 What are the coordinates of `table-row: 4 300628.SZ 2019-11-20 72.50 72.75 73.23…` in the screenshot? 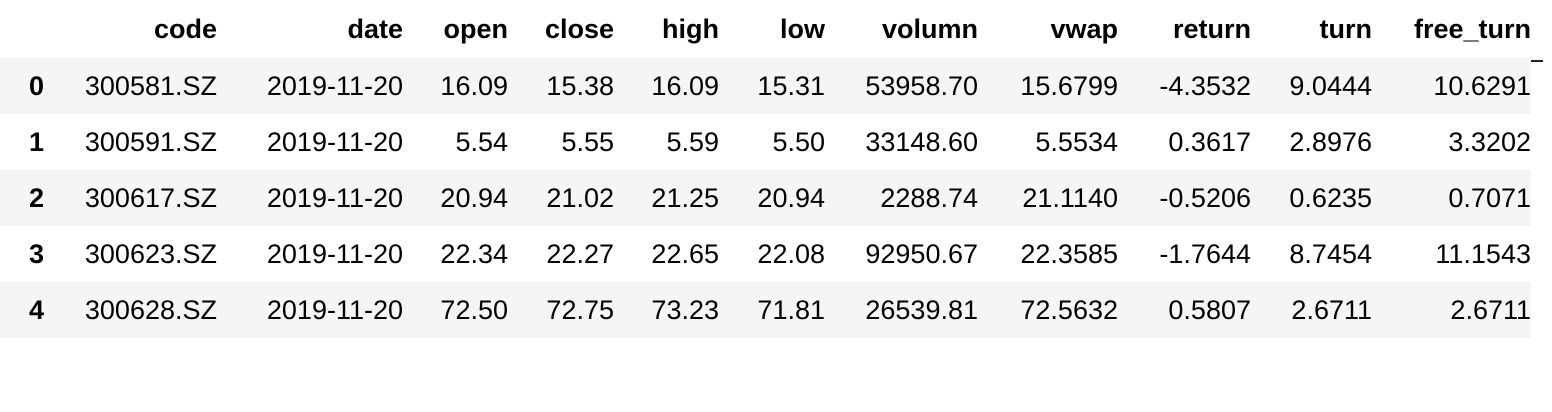 It's located at (765, 310).